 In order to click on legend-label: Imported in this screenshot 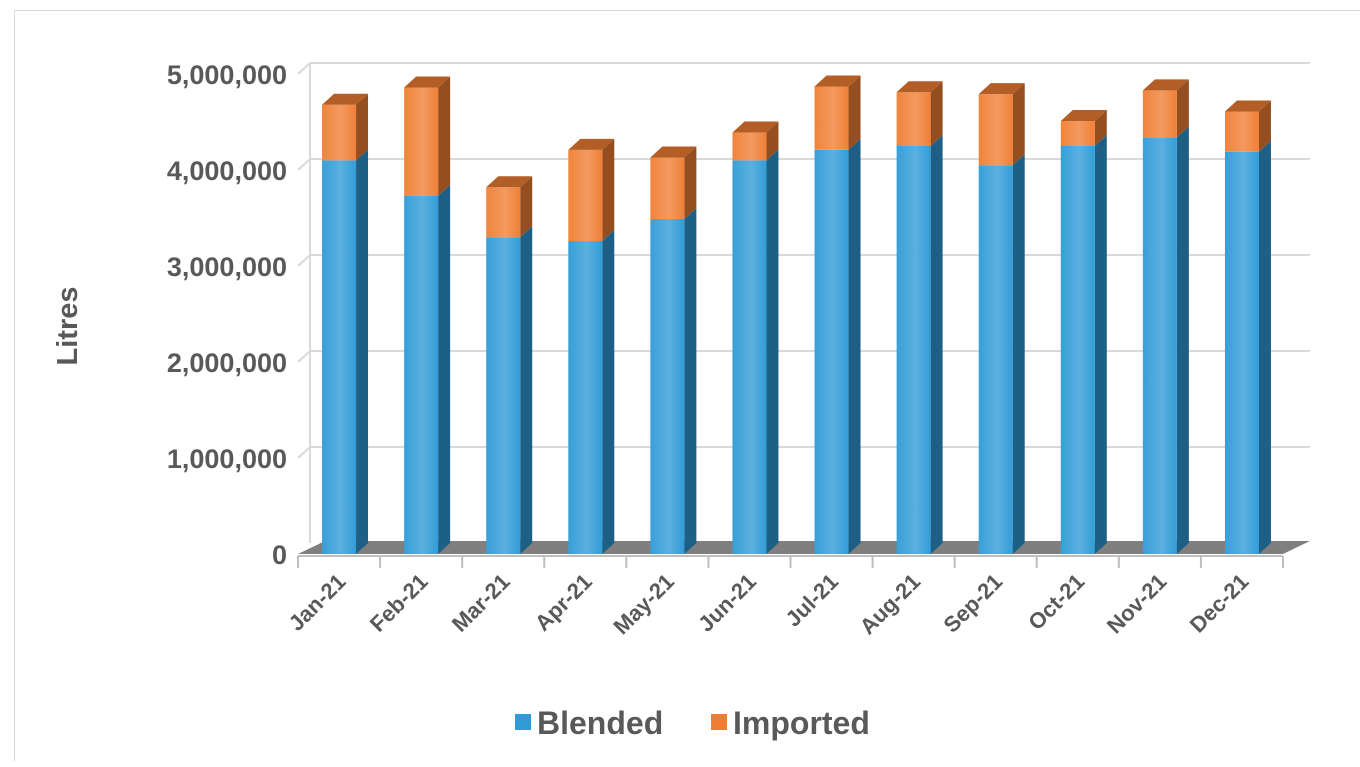, I will do `click(801, 723)`.